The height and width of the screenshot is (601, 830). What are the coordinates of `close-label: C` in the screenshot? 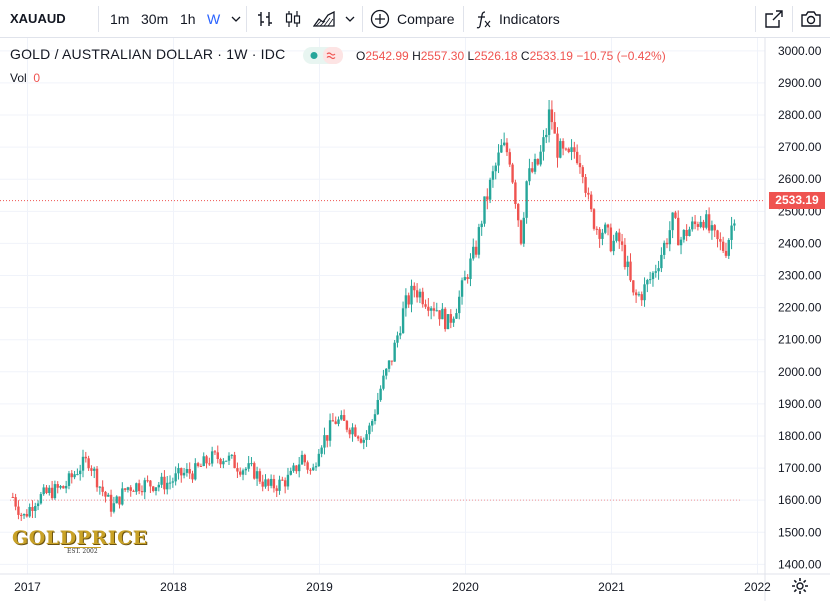 It's located at (525, 56).